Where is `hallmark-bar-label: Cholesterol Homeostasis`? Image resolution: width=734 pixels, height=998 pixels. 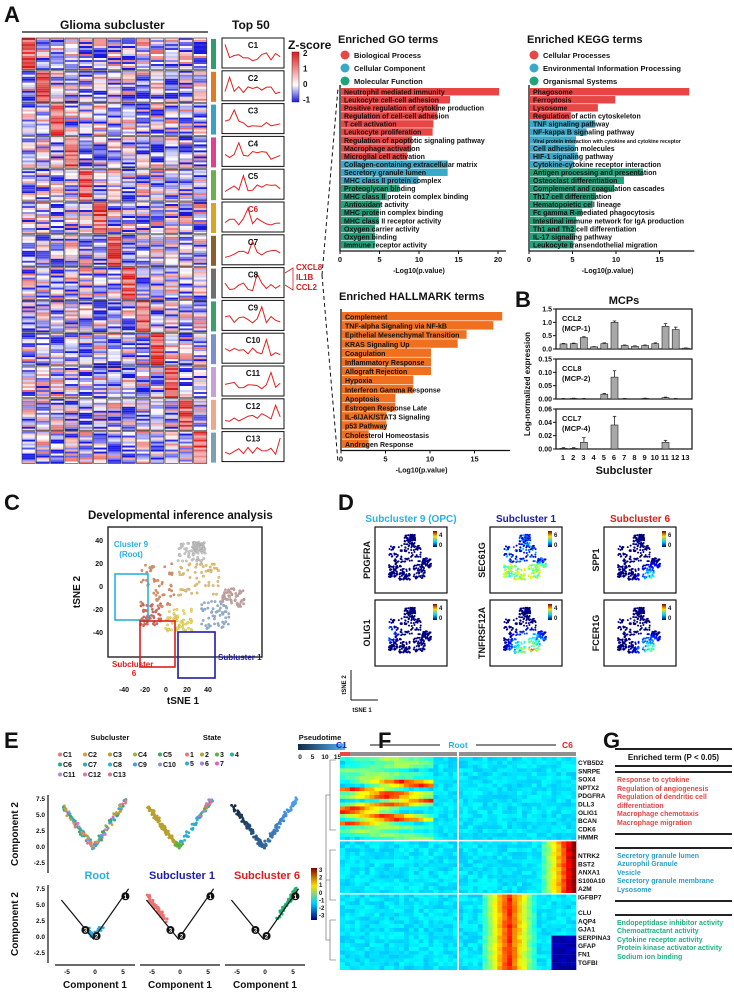
hallmark-bar-label: Cholesterol Homeostasis is located at coordinates (387, 436).